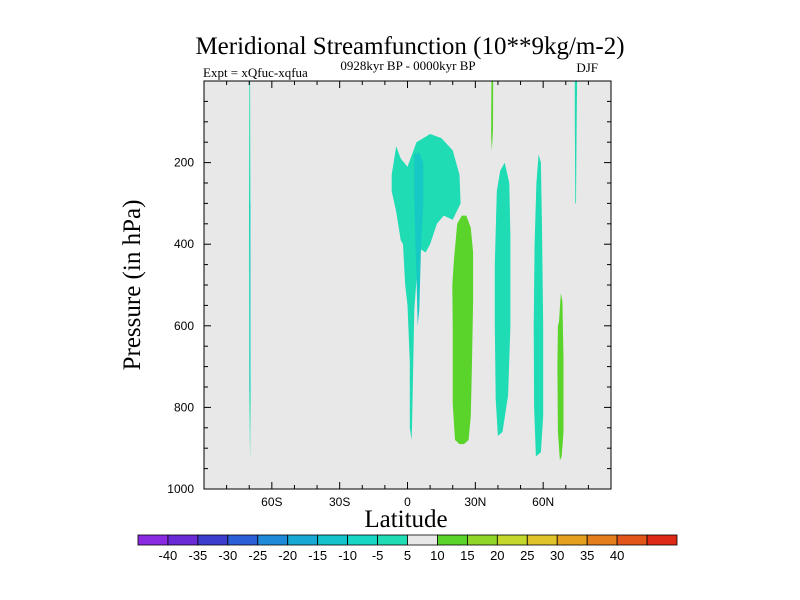  Describe the element at coordinates (617, 555) in the screenshot. I see `colorbar-label: 40` at that location.